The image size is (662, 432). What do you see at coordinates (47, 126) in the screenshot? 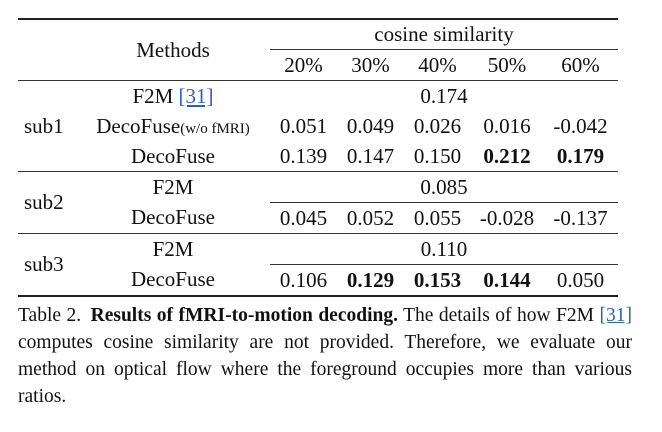
I see `subject-label: sub1` at bounding box center [47, 126].